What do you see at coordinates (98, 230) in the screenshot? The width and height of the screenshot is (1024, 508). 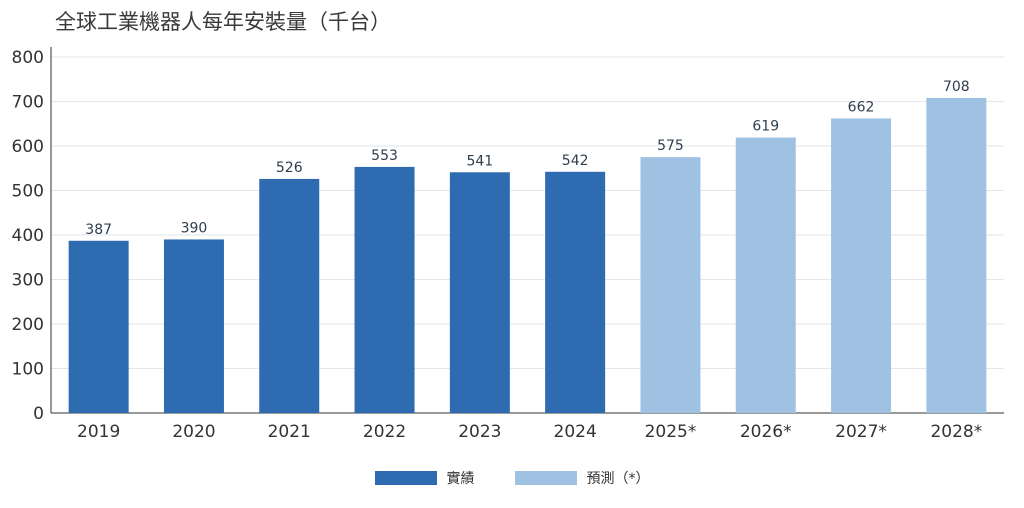 I see `data-label: 387` at bounding box center [98, 230].